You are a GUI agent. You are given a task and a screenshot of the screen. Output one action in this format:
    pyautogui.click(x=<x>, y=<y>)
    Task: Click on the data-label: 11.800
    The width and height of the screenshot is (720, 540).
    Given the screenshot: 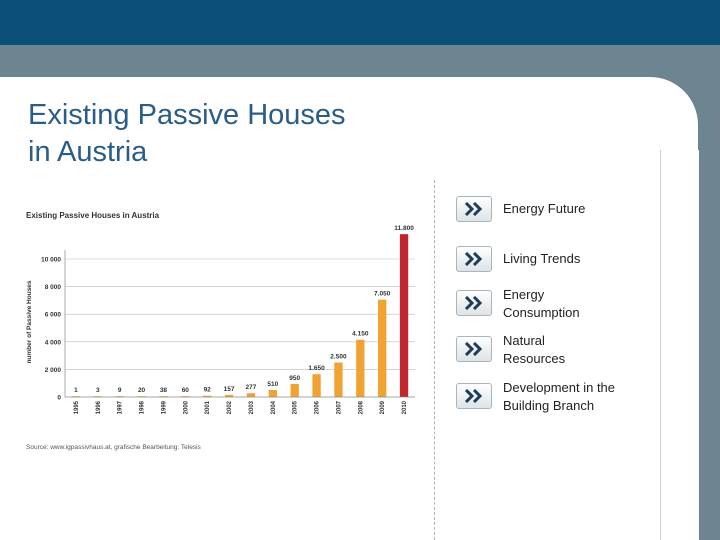 What is the action you would take?
    pyautogui.click(x=404, y=228)
    